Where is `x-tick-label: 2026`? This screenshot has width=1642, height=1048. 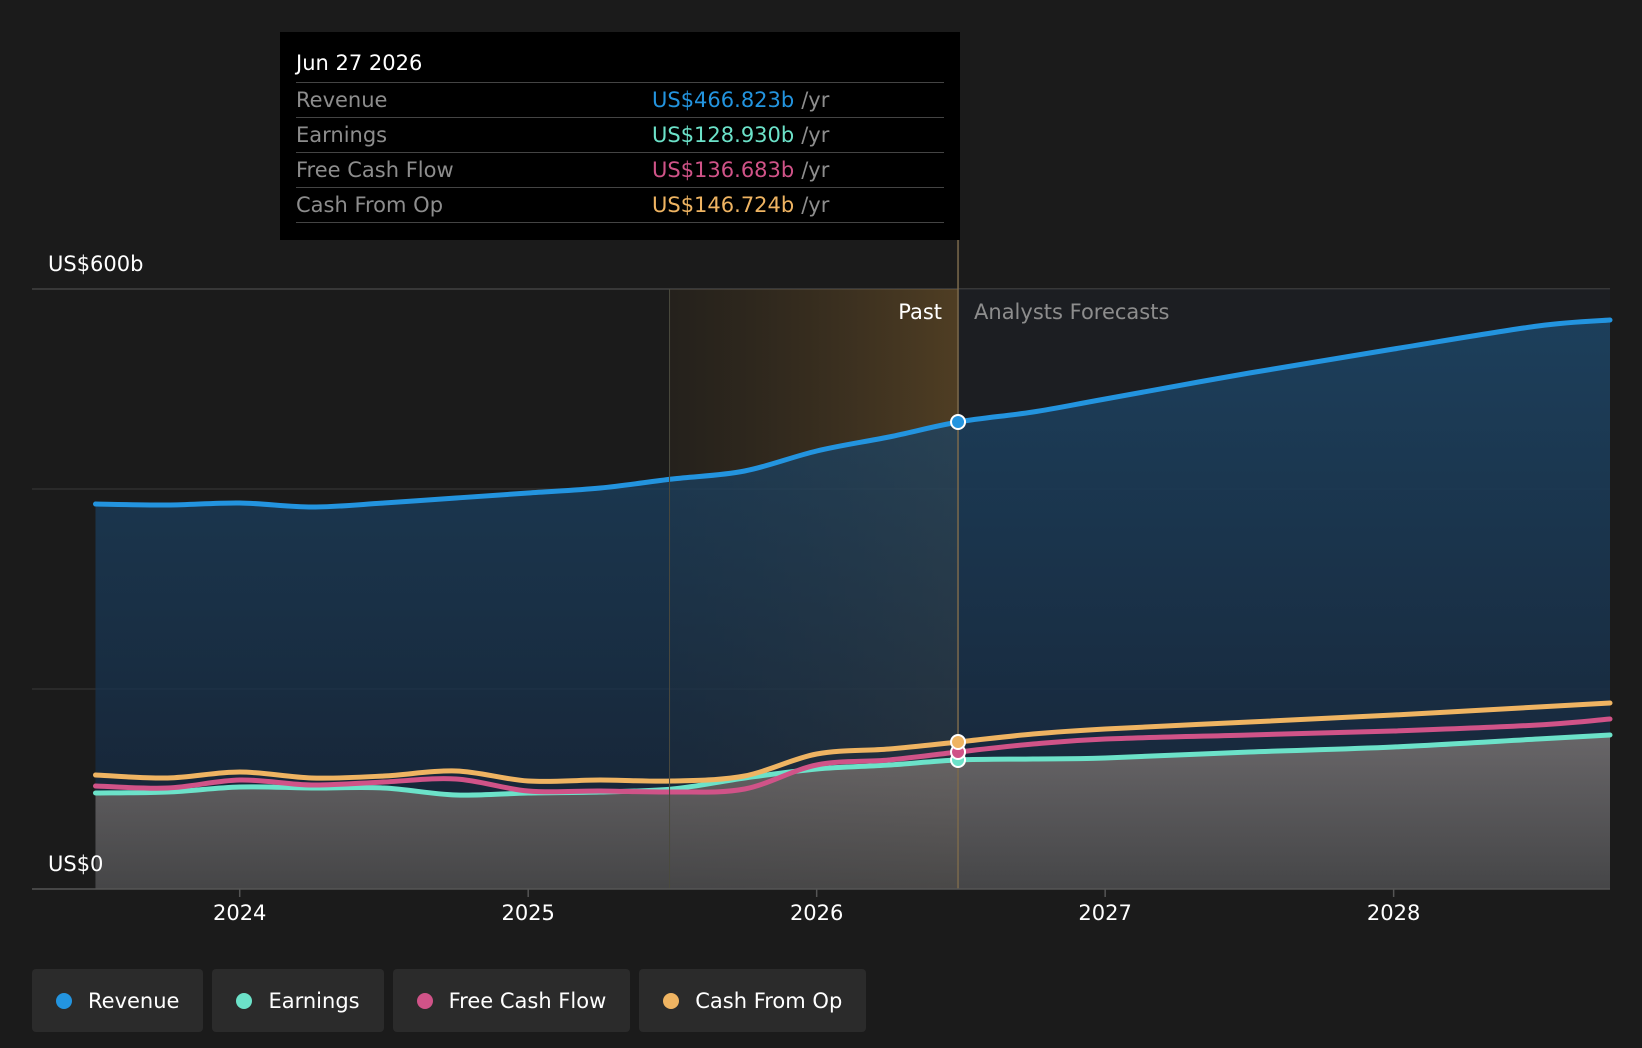
x-tick-label: 2026 is located at coordinates (816, 913).